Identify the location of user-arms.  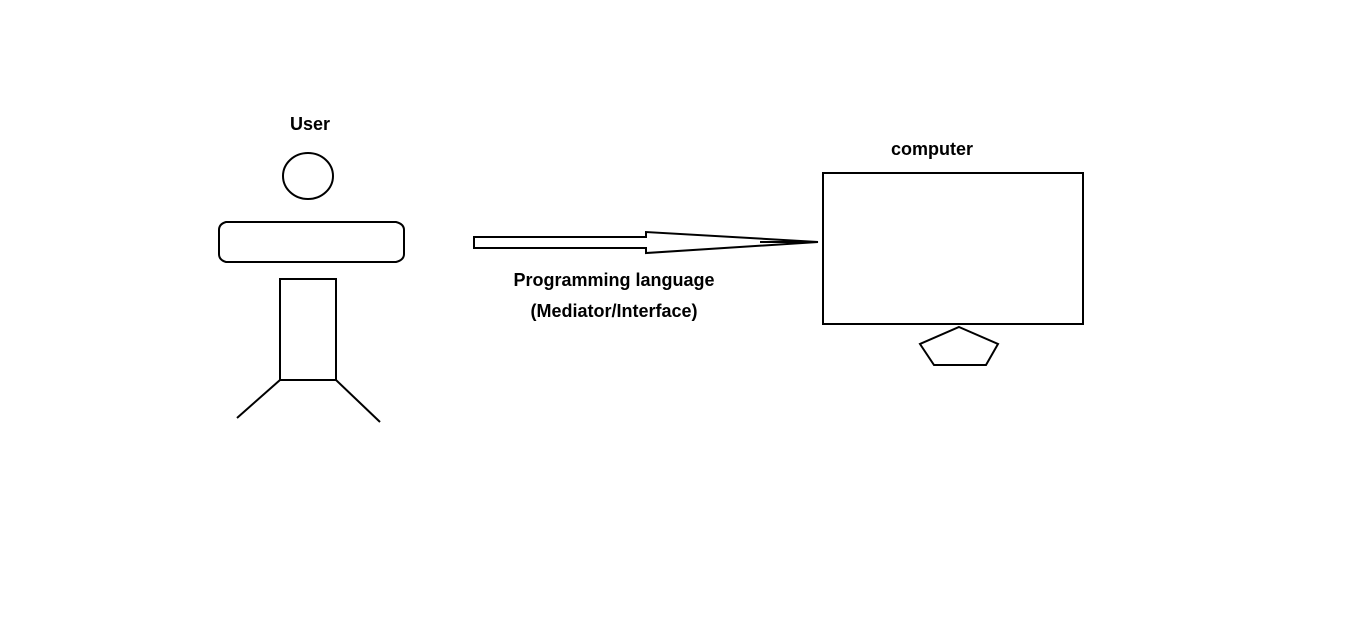
(311, 242).